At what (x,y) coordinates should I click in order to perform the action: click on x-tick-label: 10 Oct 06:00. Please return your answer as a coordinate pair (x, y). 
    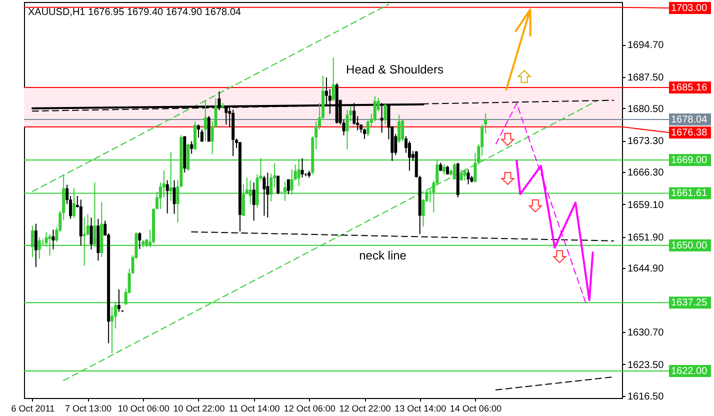
    Looking at the image, I should click on (144, 409).